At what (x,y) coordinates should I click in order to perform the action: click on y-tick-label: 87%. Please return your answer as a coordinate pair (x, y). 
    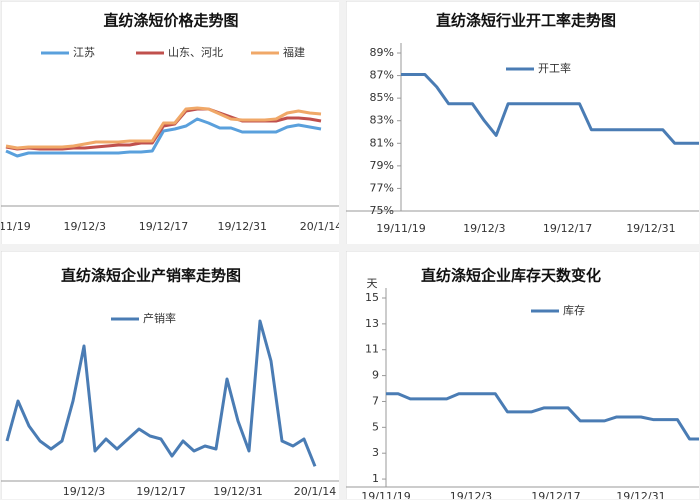
    Looking at the image, I should click on (382, 75).